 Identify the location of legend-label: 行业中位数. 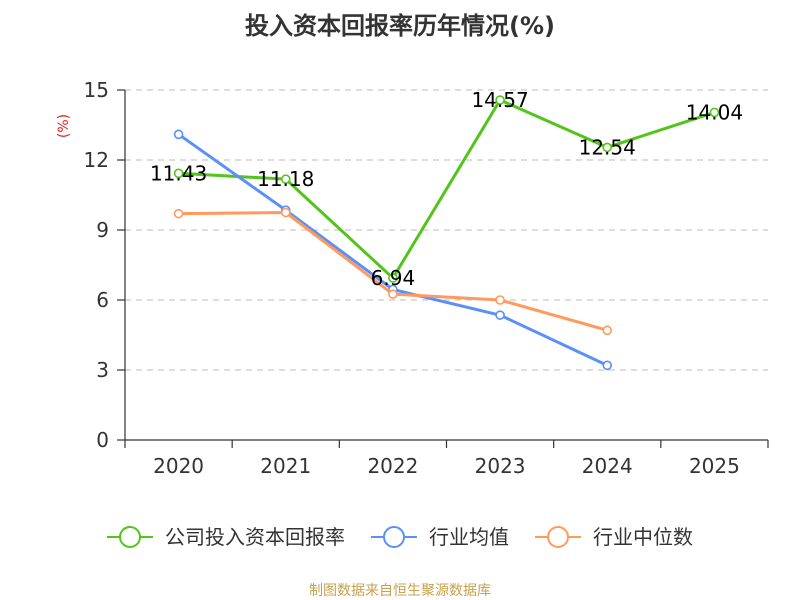
(643, 537).